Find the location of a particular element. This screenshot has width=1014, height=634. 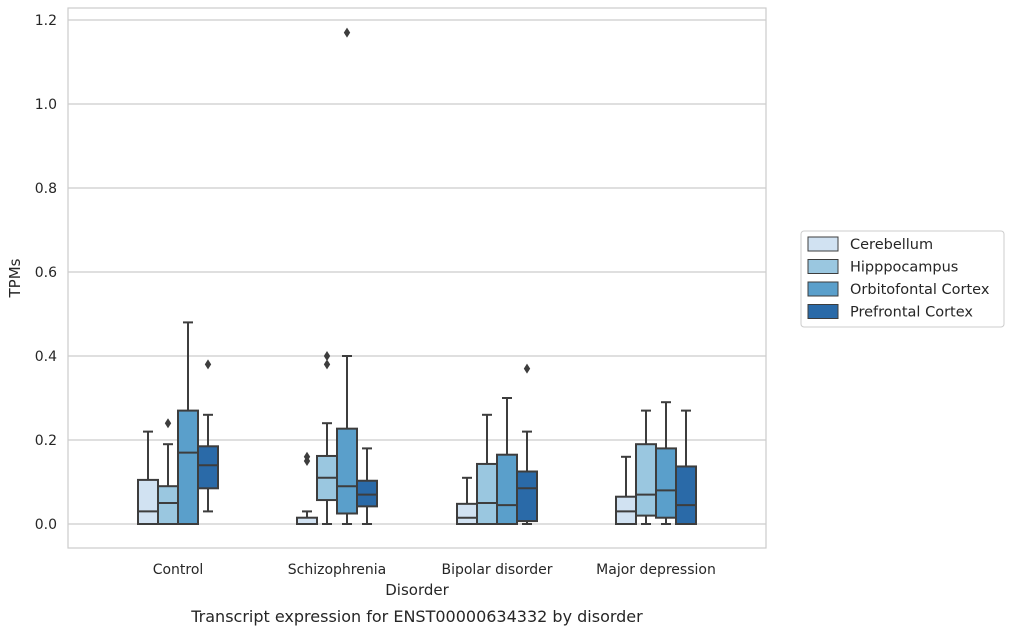

x-tick-label: Control is located at coordinates (178, 570).